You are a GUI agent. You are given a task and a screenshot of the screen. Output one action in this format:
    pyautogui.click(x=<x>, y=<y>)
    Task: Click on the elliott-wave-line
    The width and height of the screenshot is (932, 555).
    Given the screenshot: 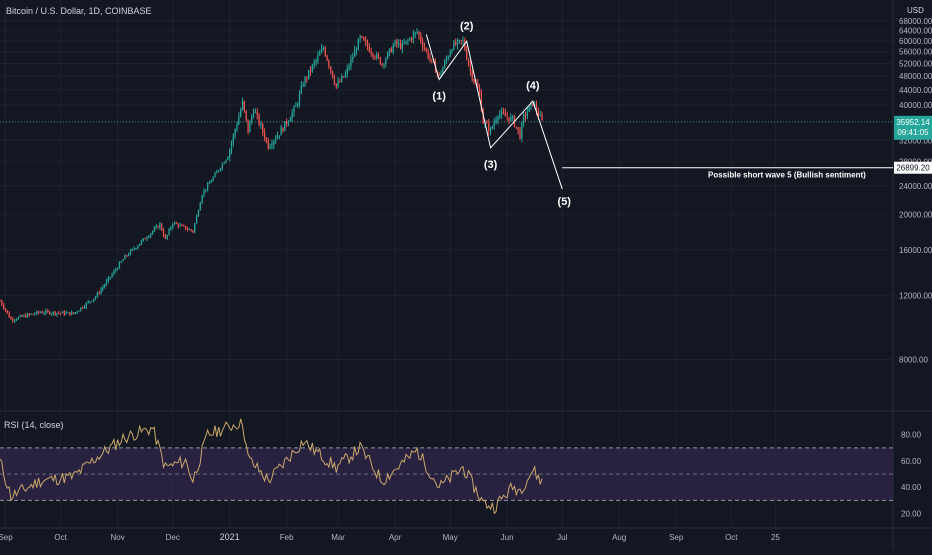 What is the action you would take?
    pyautogui.click(x=494, y=112)
    